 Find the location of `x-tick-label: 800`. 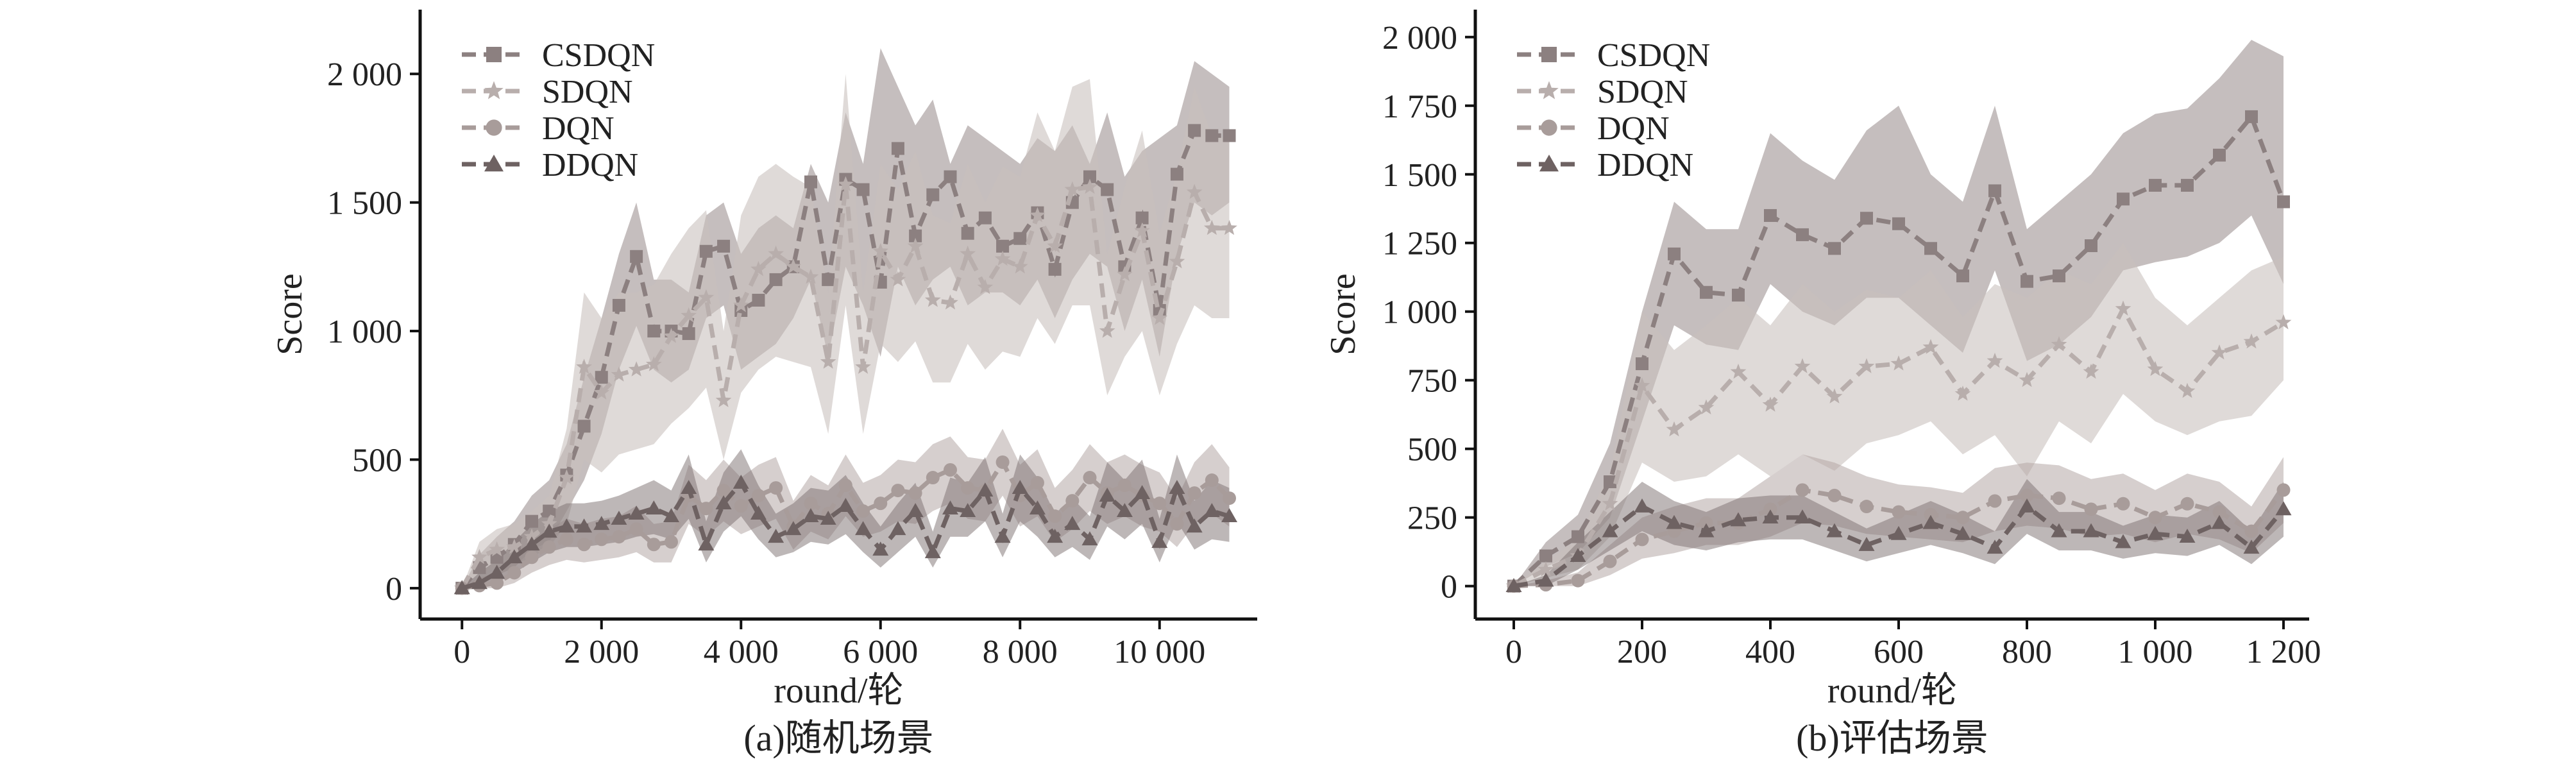

x-tick-label: 800 is located at coordinates (2027, 652).